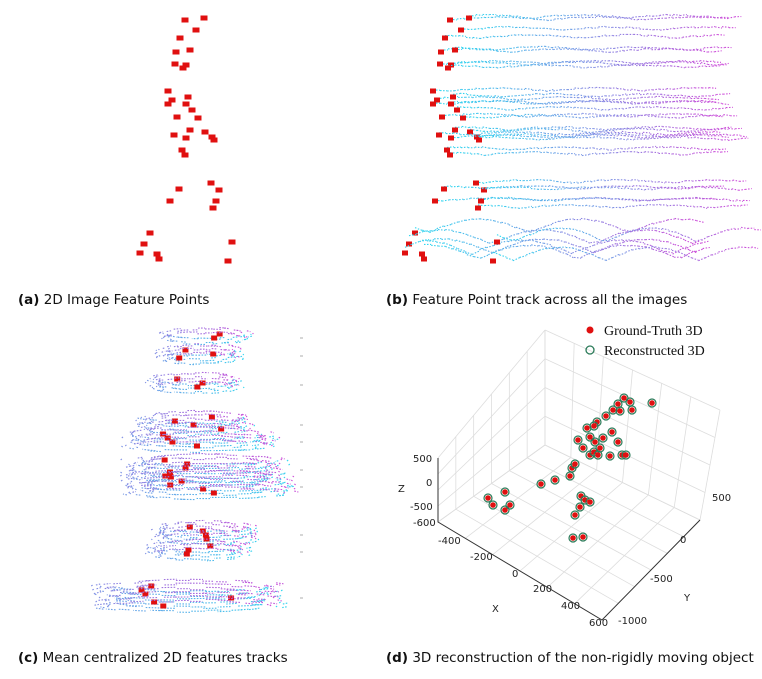  Describe the element at coordinates (126, 300) in the screenshot. I see `caption-a-text: 2D Image Feature Points` at that location.